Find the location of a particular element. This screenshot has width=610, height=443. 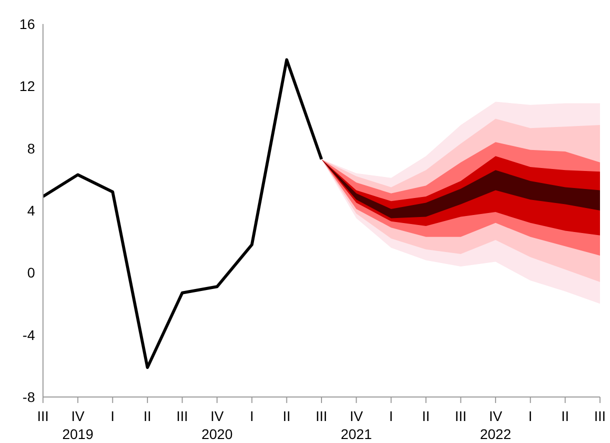

y-tick-label: 0 is located at coordinates (31, 272).